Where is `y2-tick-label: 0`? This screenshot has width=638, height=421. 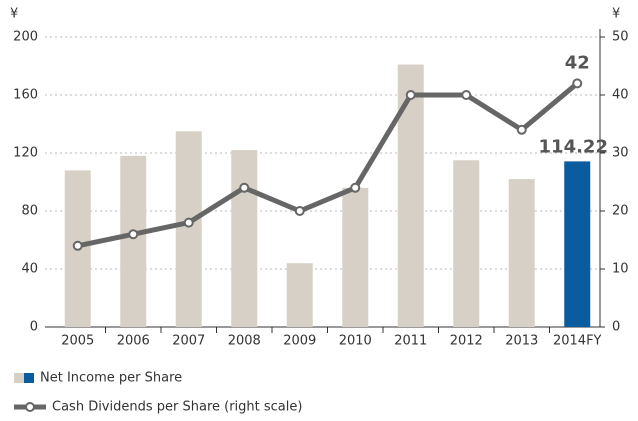
y2-tick-label: 0 is located at coordinates (616, 327).